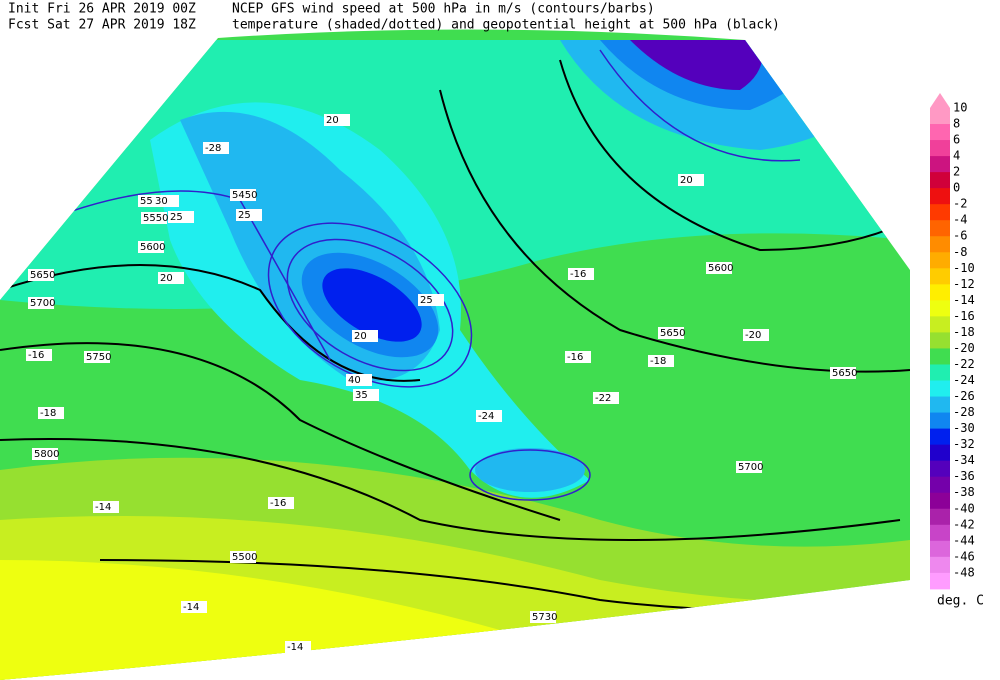 This screenshot has width=1000, height=680. What do you see at coordinates (960, 601) in the screenshot?
I see `colorbar-unit: deg. C` at bounding box center [960, 601].